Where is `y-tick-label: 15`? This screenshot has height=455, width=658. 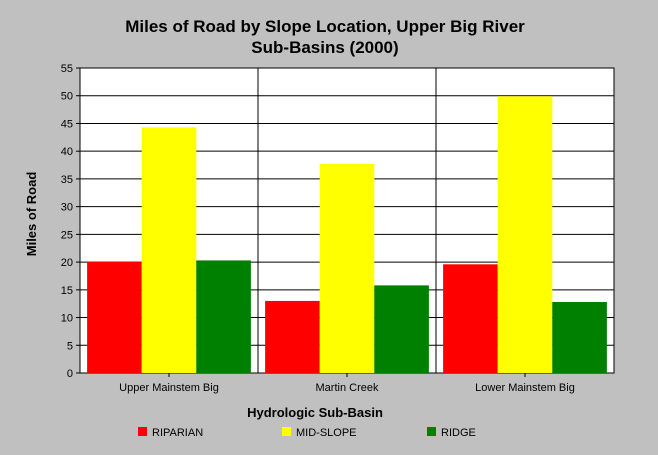
y-tick-label: 15 is located at coordinates (67, 291).